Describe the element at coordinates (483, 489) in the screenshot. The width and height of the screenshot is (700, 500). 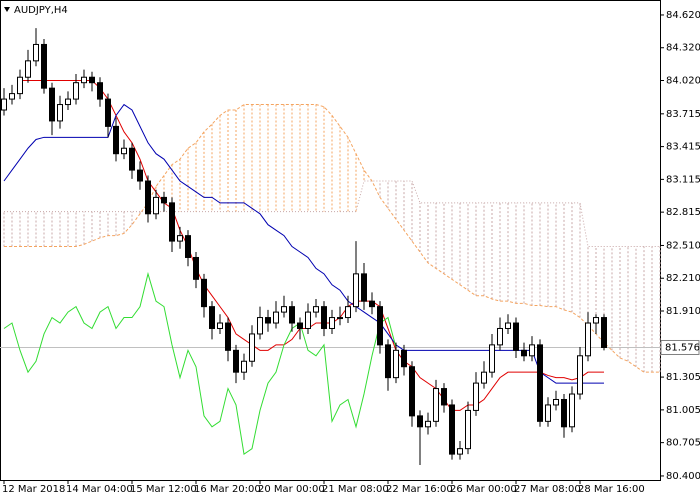
I see `x-tick-label: 26 Mar 00:00` at that location.